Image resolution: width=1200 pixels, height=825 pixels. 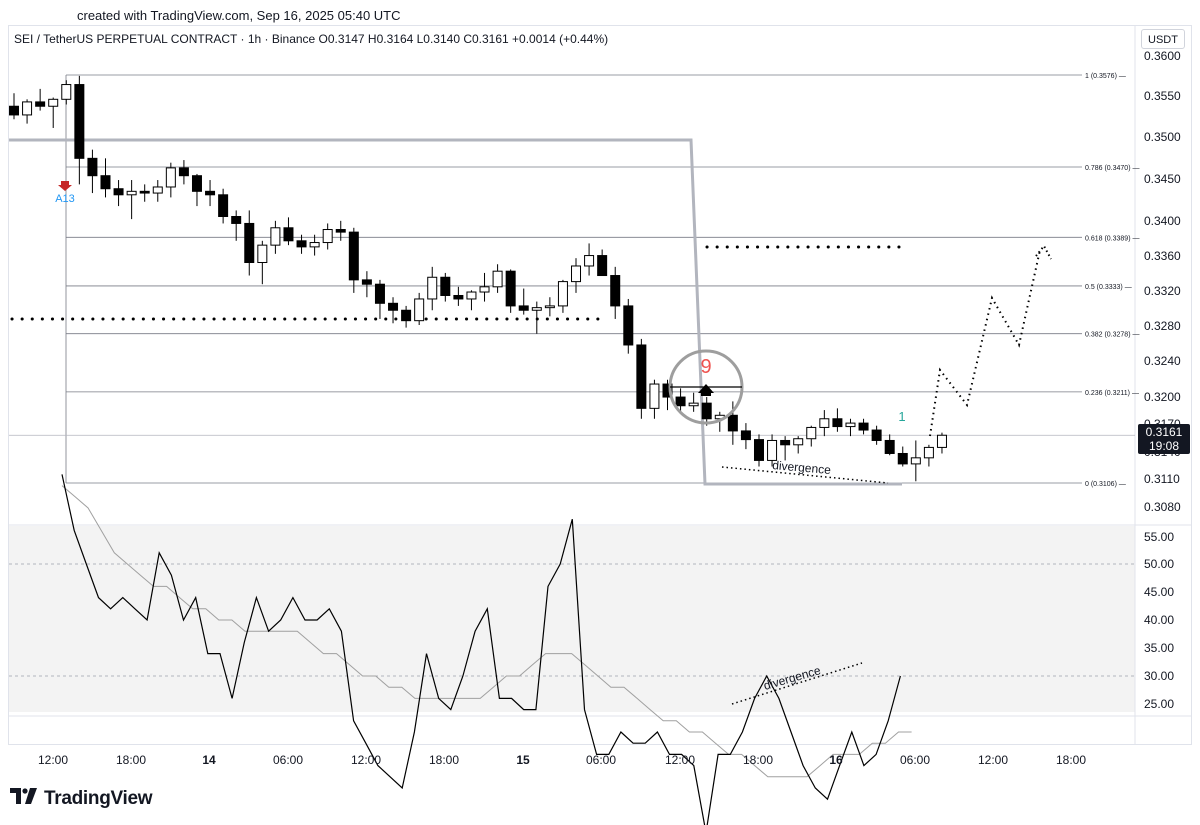 I want to click on fib-level-label: 0.5 (0.3333) —, so click(x=1108, y=287).